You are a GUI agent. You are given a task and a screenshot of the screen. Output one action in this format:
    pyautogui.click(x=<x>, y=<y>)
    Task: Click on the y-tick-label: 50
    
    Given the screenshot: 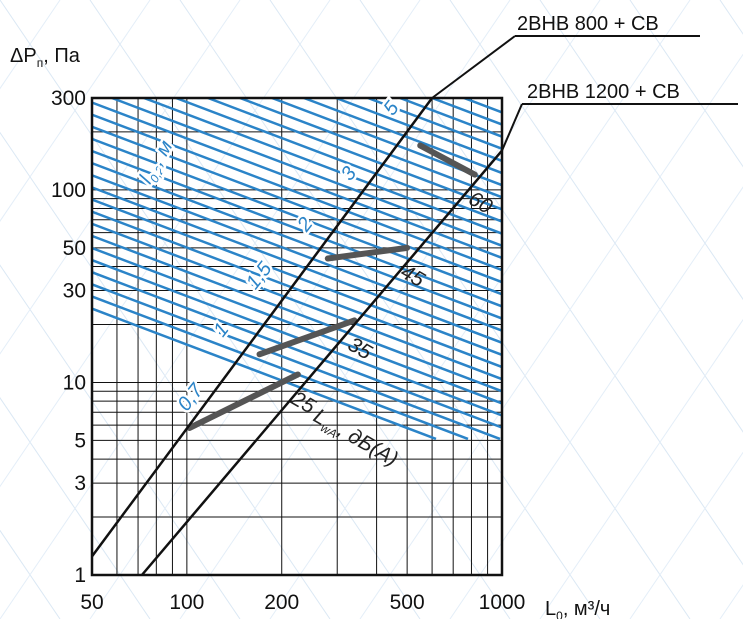 What is the action you would take?
    pyautogui.click(x=74, y=248)
    